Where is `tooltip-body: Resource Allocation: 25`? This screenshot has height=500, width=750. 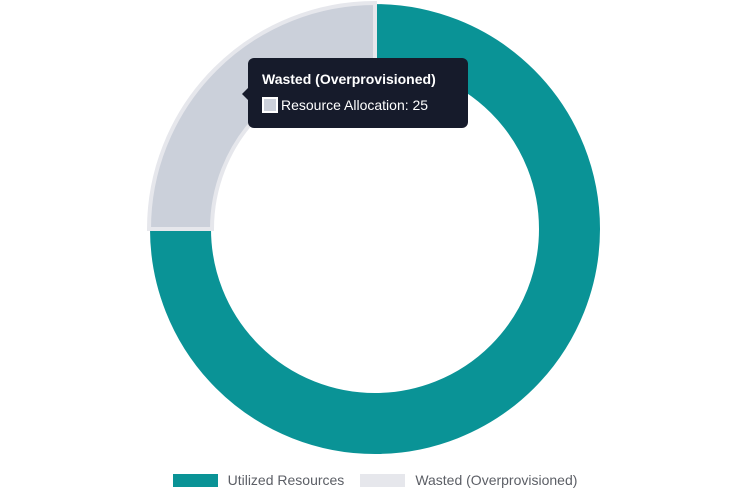 tooltip-body: Resource Allocation: 25 is located at coordinates (358, 105).